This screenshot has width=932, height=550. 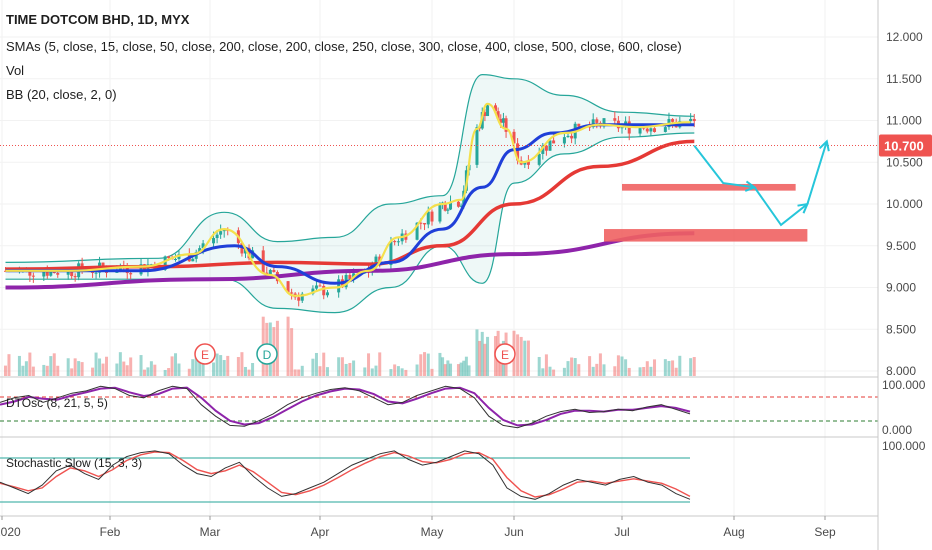 I want to click on drawing-annotations, so click(x=717, y=190).